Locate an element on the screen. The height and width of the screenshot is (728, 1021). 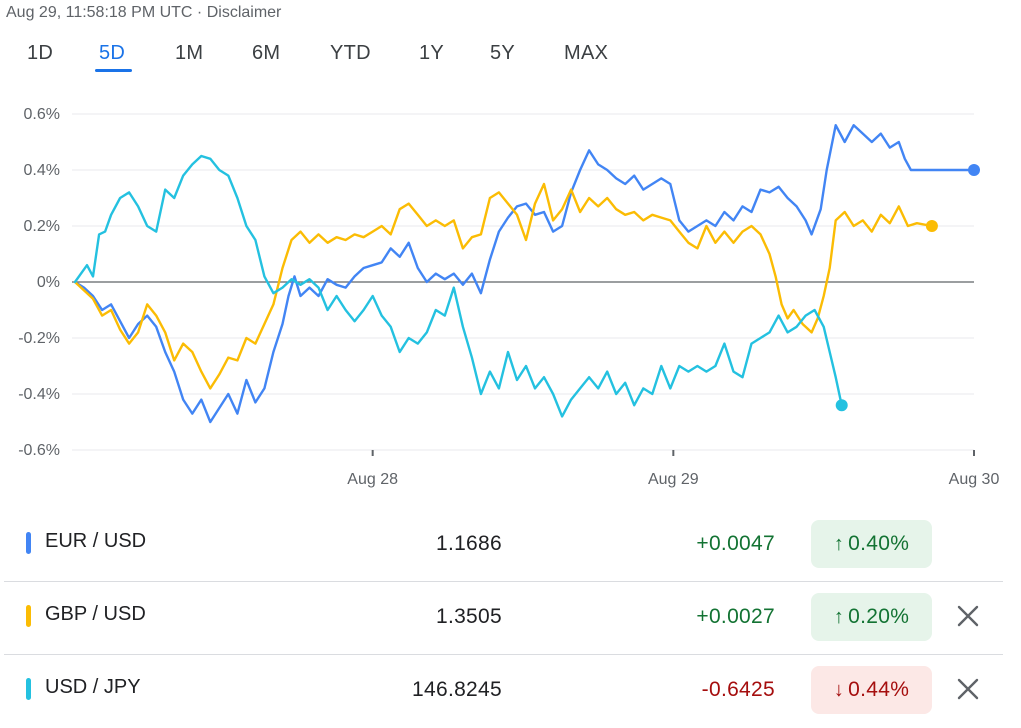
tab-1y: 1Y is located at coordinates (432, 53).